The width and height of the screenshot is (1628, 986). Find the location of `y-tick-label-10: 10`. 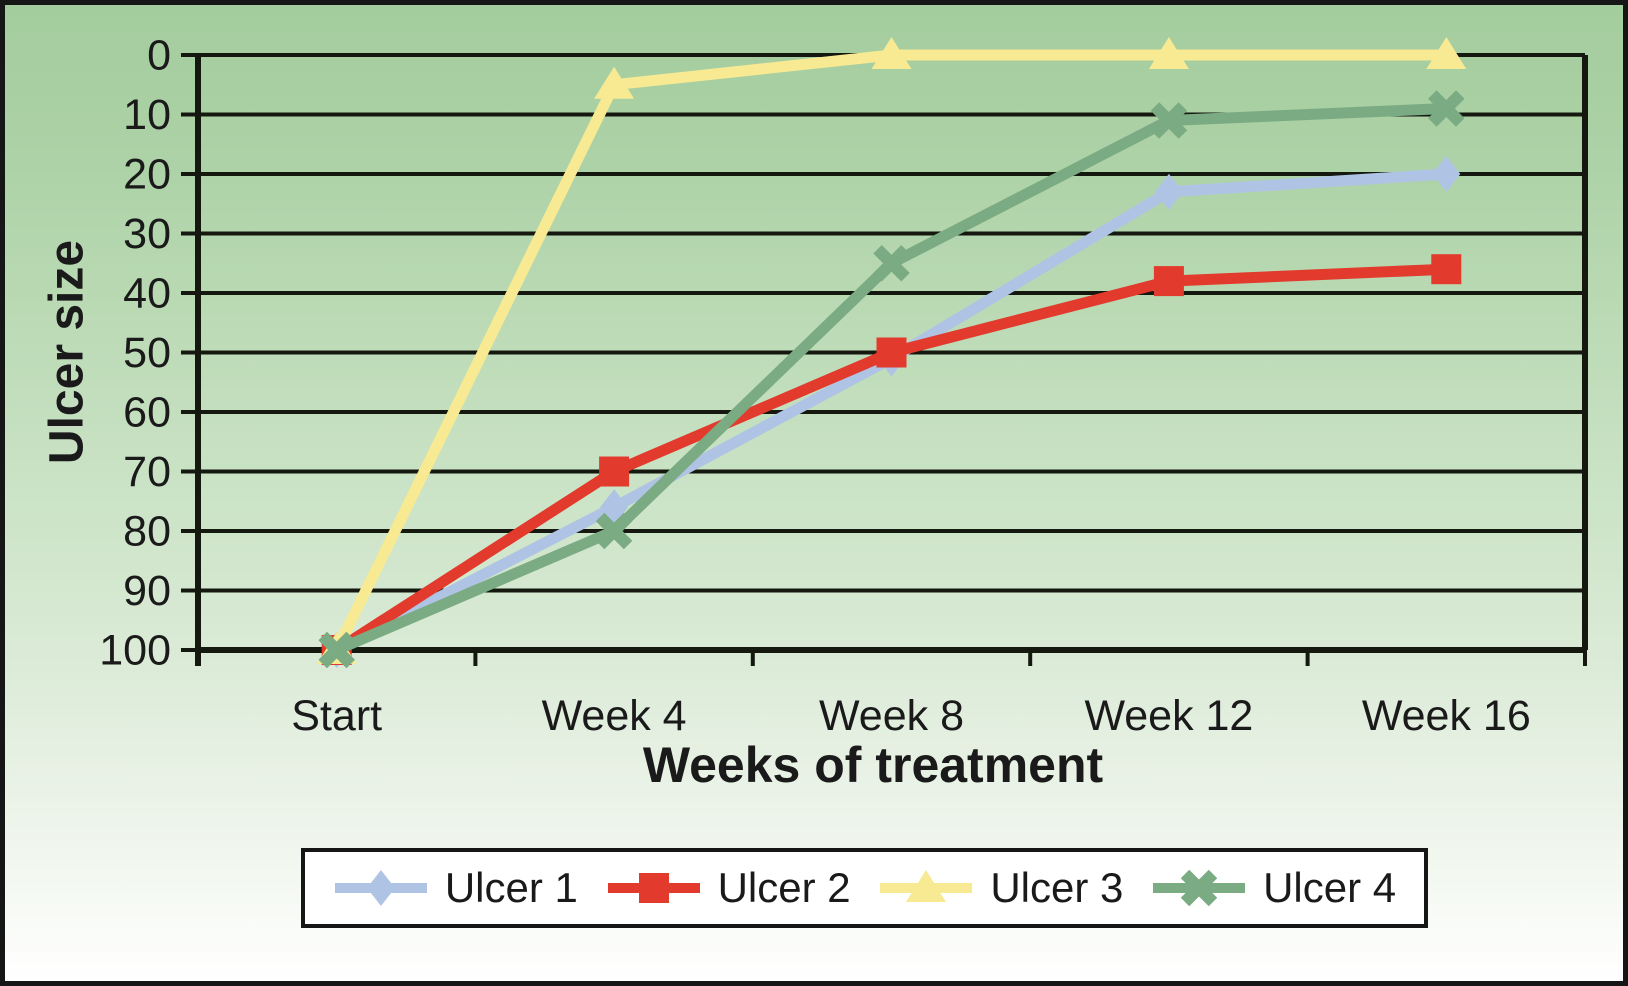

y-tick-label-10: 10 is located at coordinates (147, 115).